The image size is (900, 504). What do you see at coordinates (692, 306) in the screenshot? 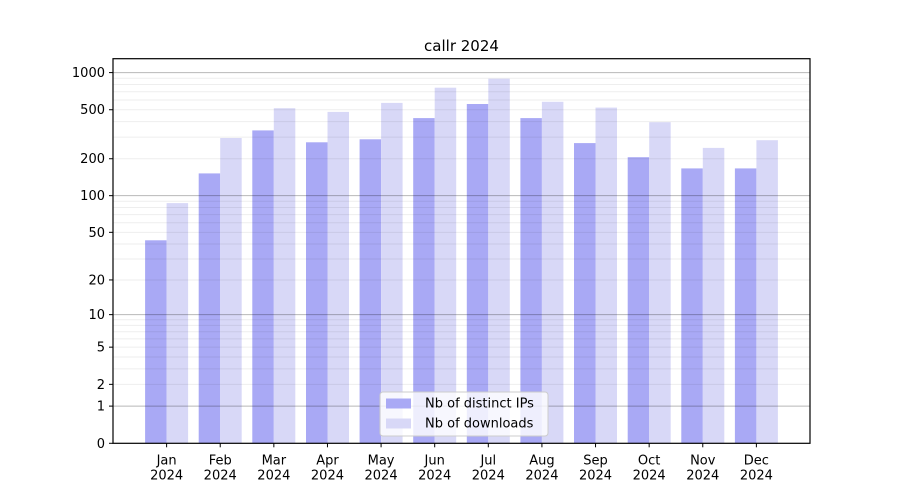
I see `bar-distinct-ips-nov` at bounding box center [692, 306].